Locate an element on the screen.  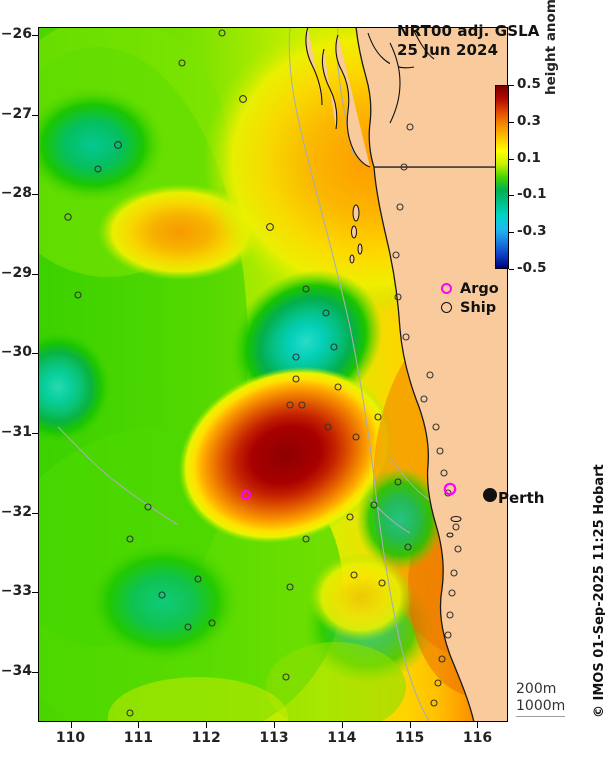
y-axis-tick-label: −26 is located at coordinates (16, 33).